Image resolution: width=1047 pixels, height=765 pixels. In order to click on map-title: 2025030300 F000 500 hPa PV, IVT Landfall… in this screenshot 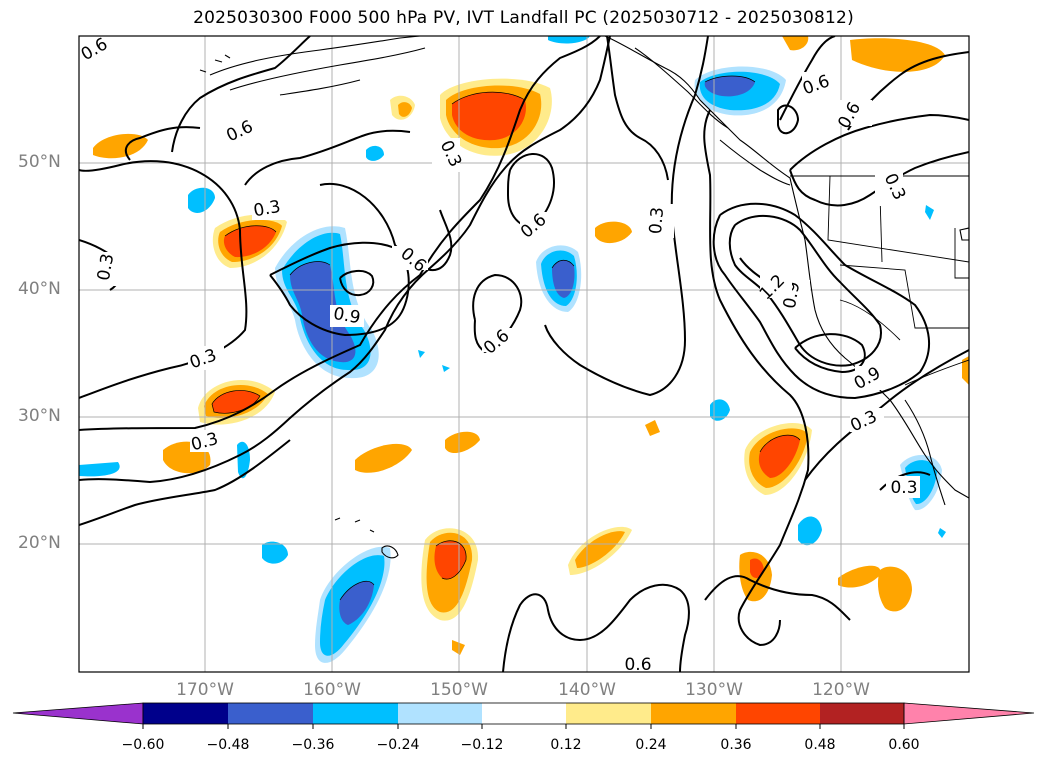, I will do `click(523, 18)`.